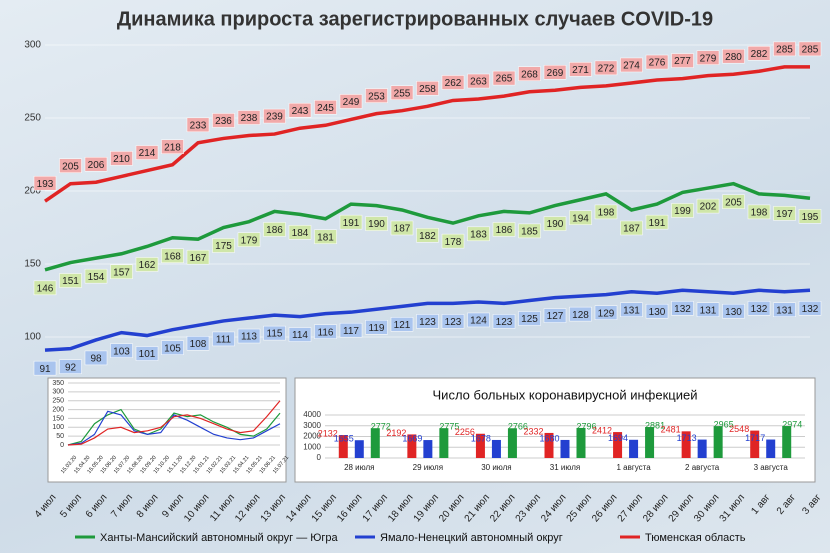  I want to click on x-tick-label: 30 июля, so click(496, 467).